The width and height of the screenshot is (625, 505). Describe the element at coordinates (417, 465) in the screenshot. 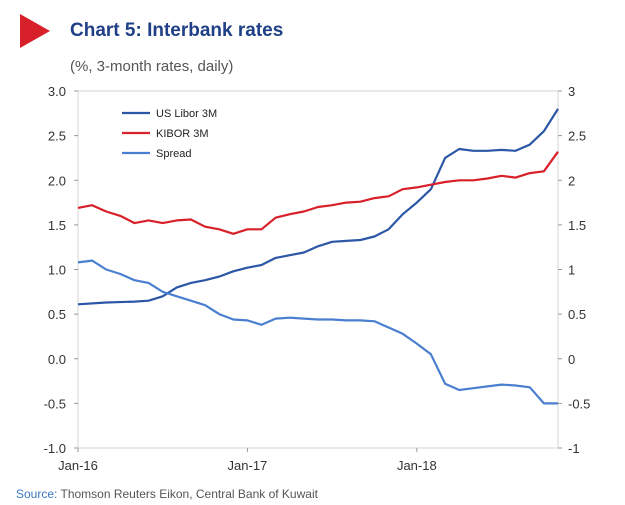

I see `x-tick-label: Jan-18` at that location.